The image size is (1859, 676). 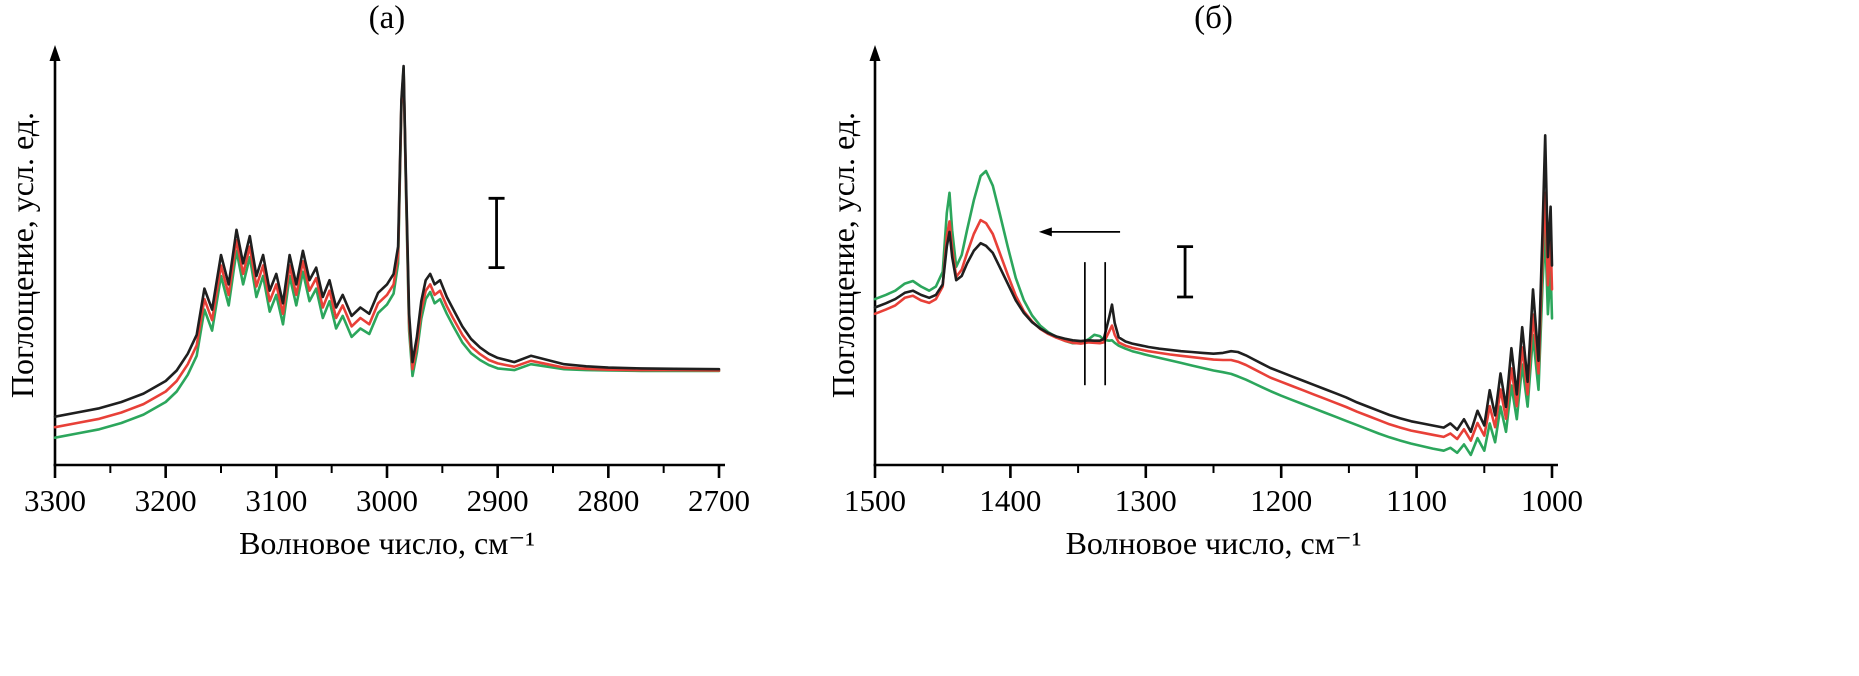 What do you see at coordinates (498, 500) in the screenshot?
I see `x-tick-label: 2900` at bounding box center [498, 500].